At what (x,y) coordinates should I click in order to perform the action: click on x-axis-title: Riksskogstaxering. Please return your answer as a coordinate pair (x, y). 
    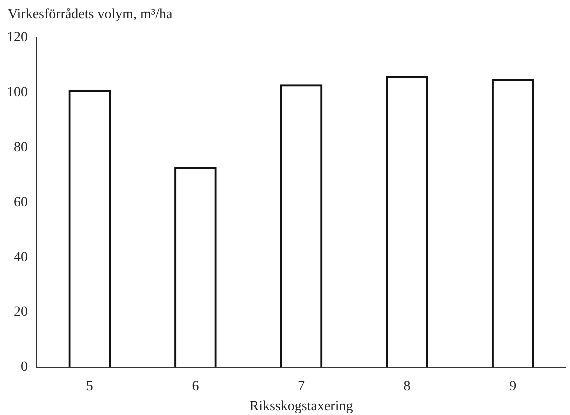
    Looking at the image, I should click on (302, 406).